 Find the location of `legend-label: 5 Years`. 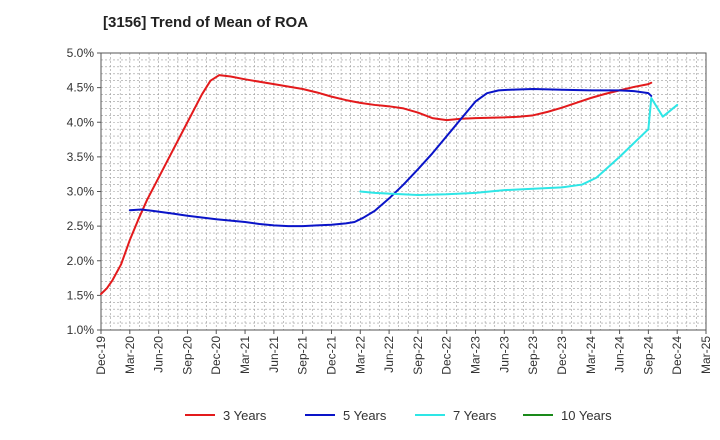

legend-label: 5 Years is located at coordinates (365, 415).